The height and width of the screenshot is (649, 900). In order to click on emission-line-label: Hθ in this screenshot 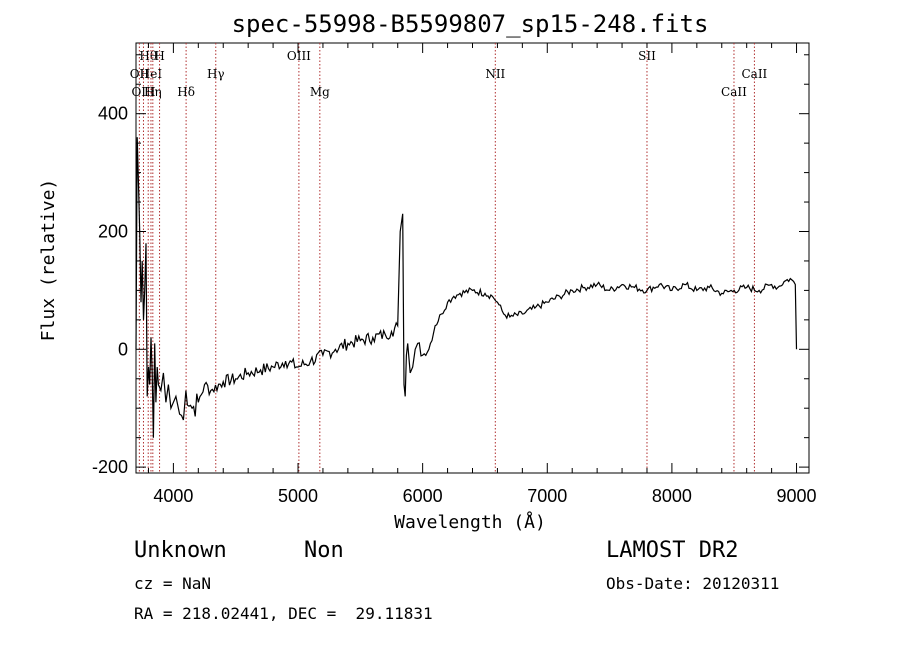, I will do `click(148, 56)`.